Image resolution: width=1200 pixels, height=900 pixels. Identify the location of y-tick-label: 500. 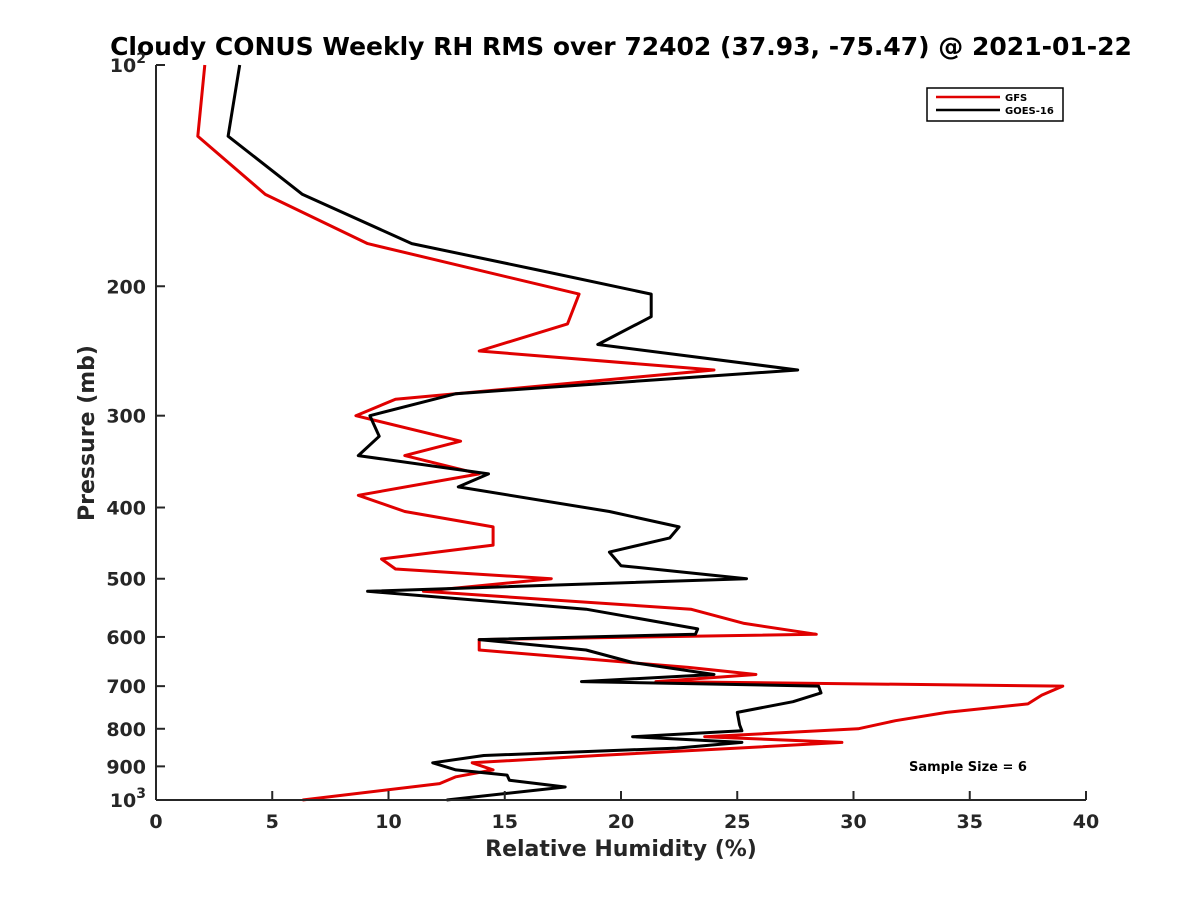
(126, 580).